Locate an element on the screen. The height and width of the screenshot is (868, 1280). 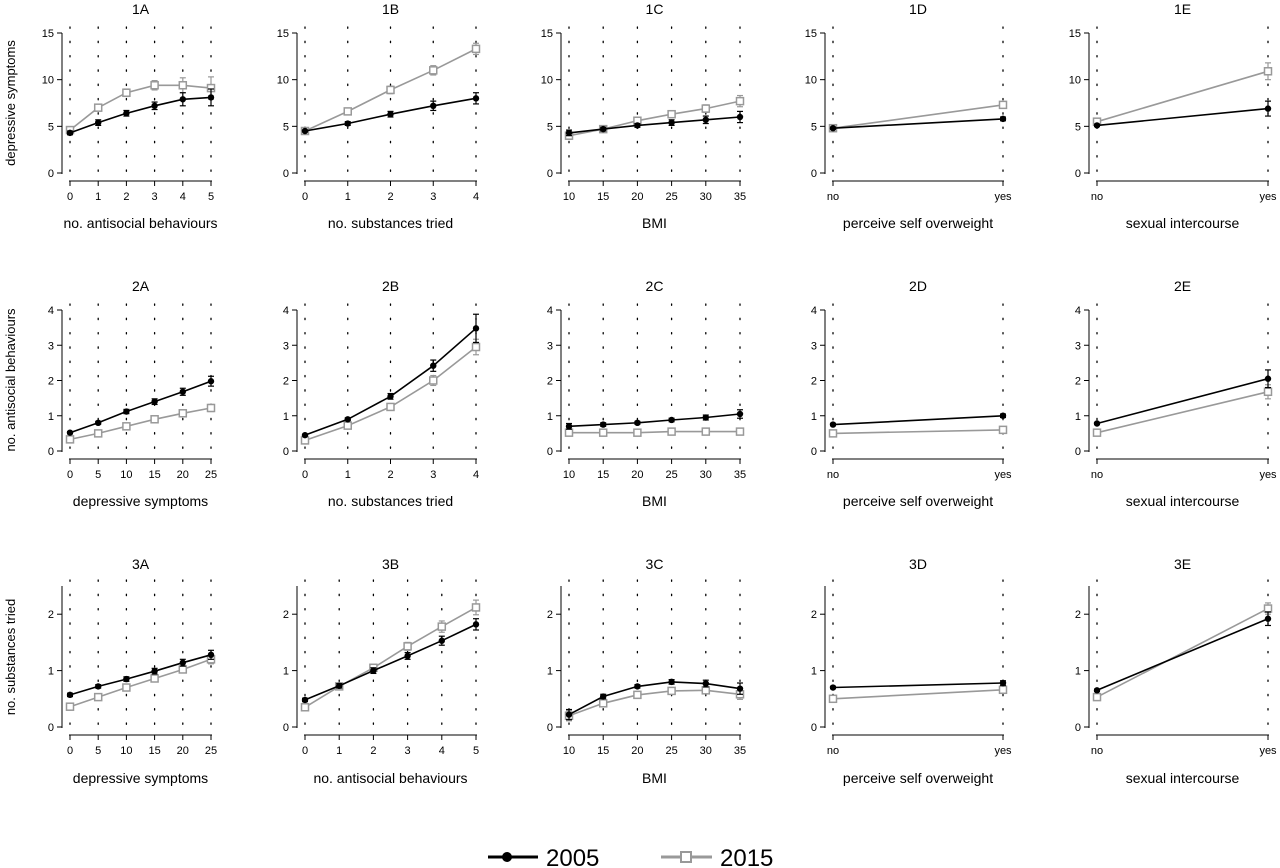
panel-2e-y-tick-label: 0 is located at coordinates (1078, 452).